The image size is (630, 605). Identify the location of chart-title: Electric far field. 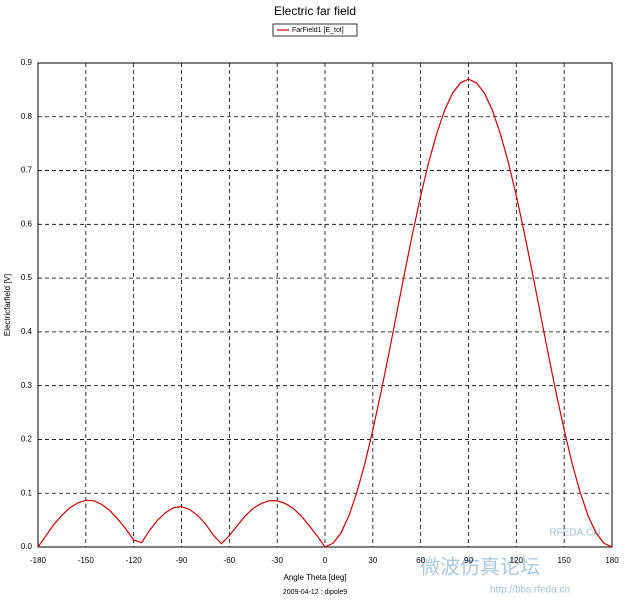
(315, 11).